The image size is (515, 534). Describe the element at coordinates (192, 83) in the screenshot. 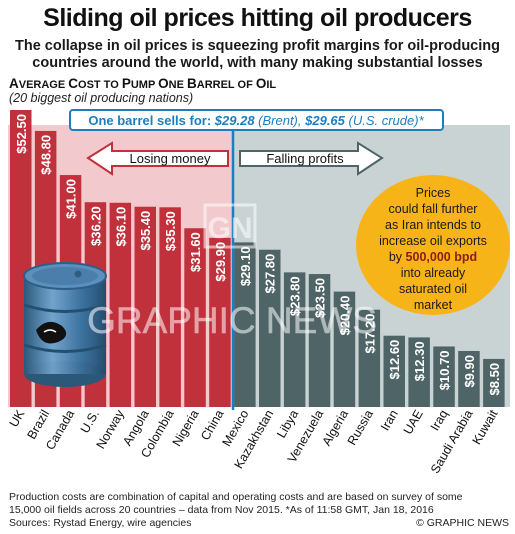

I see `chart-title-part: B` at that location.